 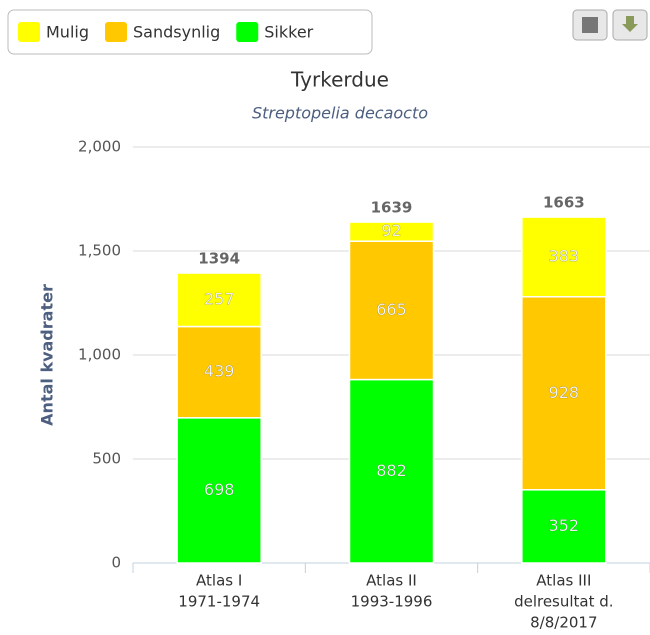 I want to click on legend-label: Sandsynlig, so click(x=176, y=32).